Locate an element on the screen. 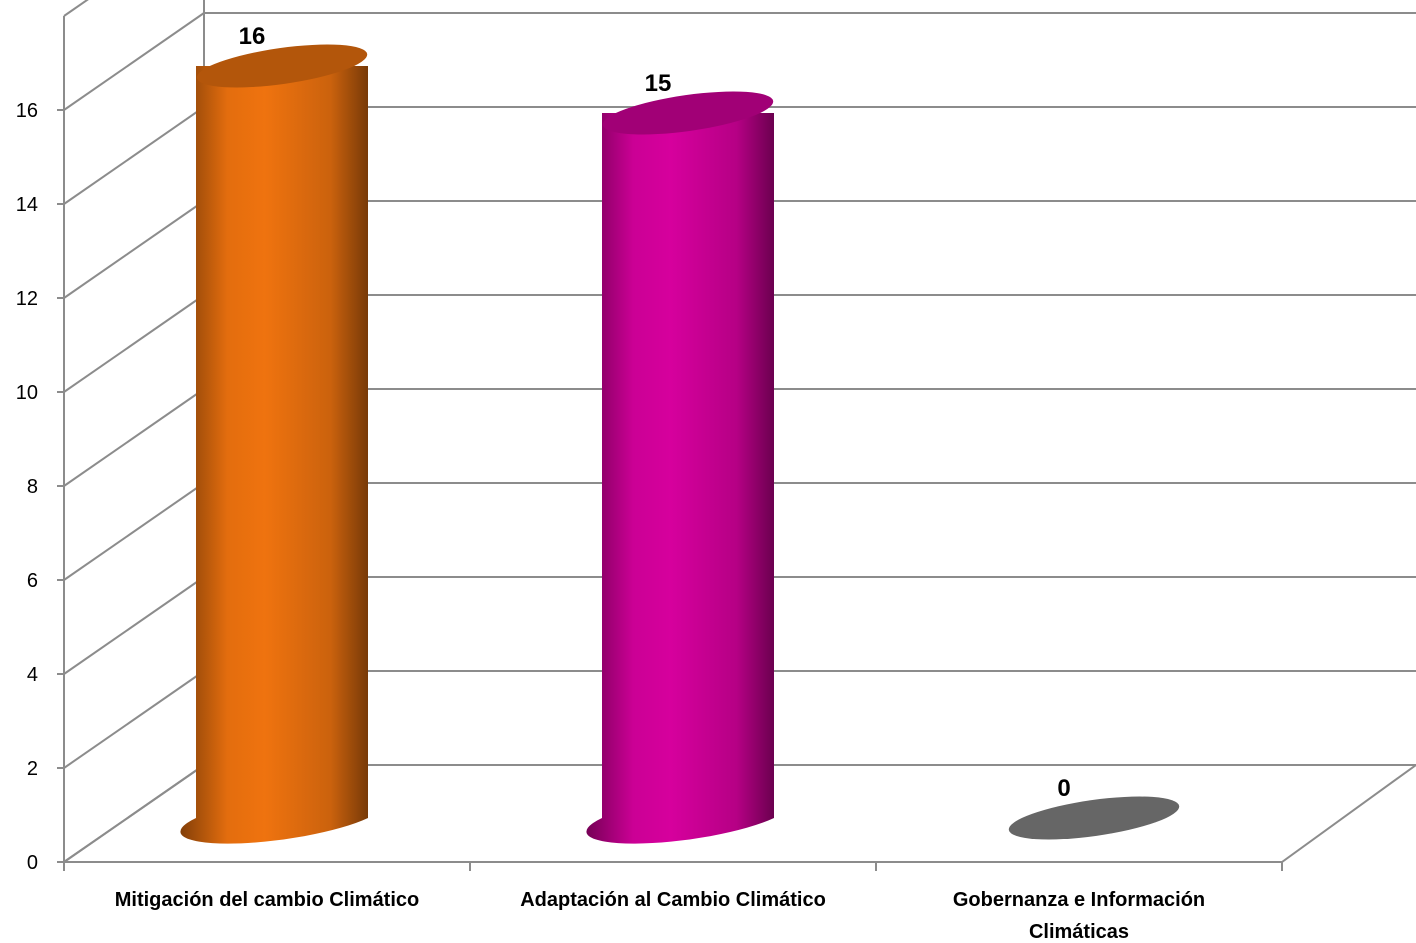 The width and height of the screenshot is (1416, 943). y-tick-label: 12 is located at coordinates (27, 299).